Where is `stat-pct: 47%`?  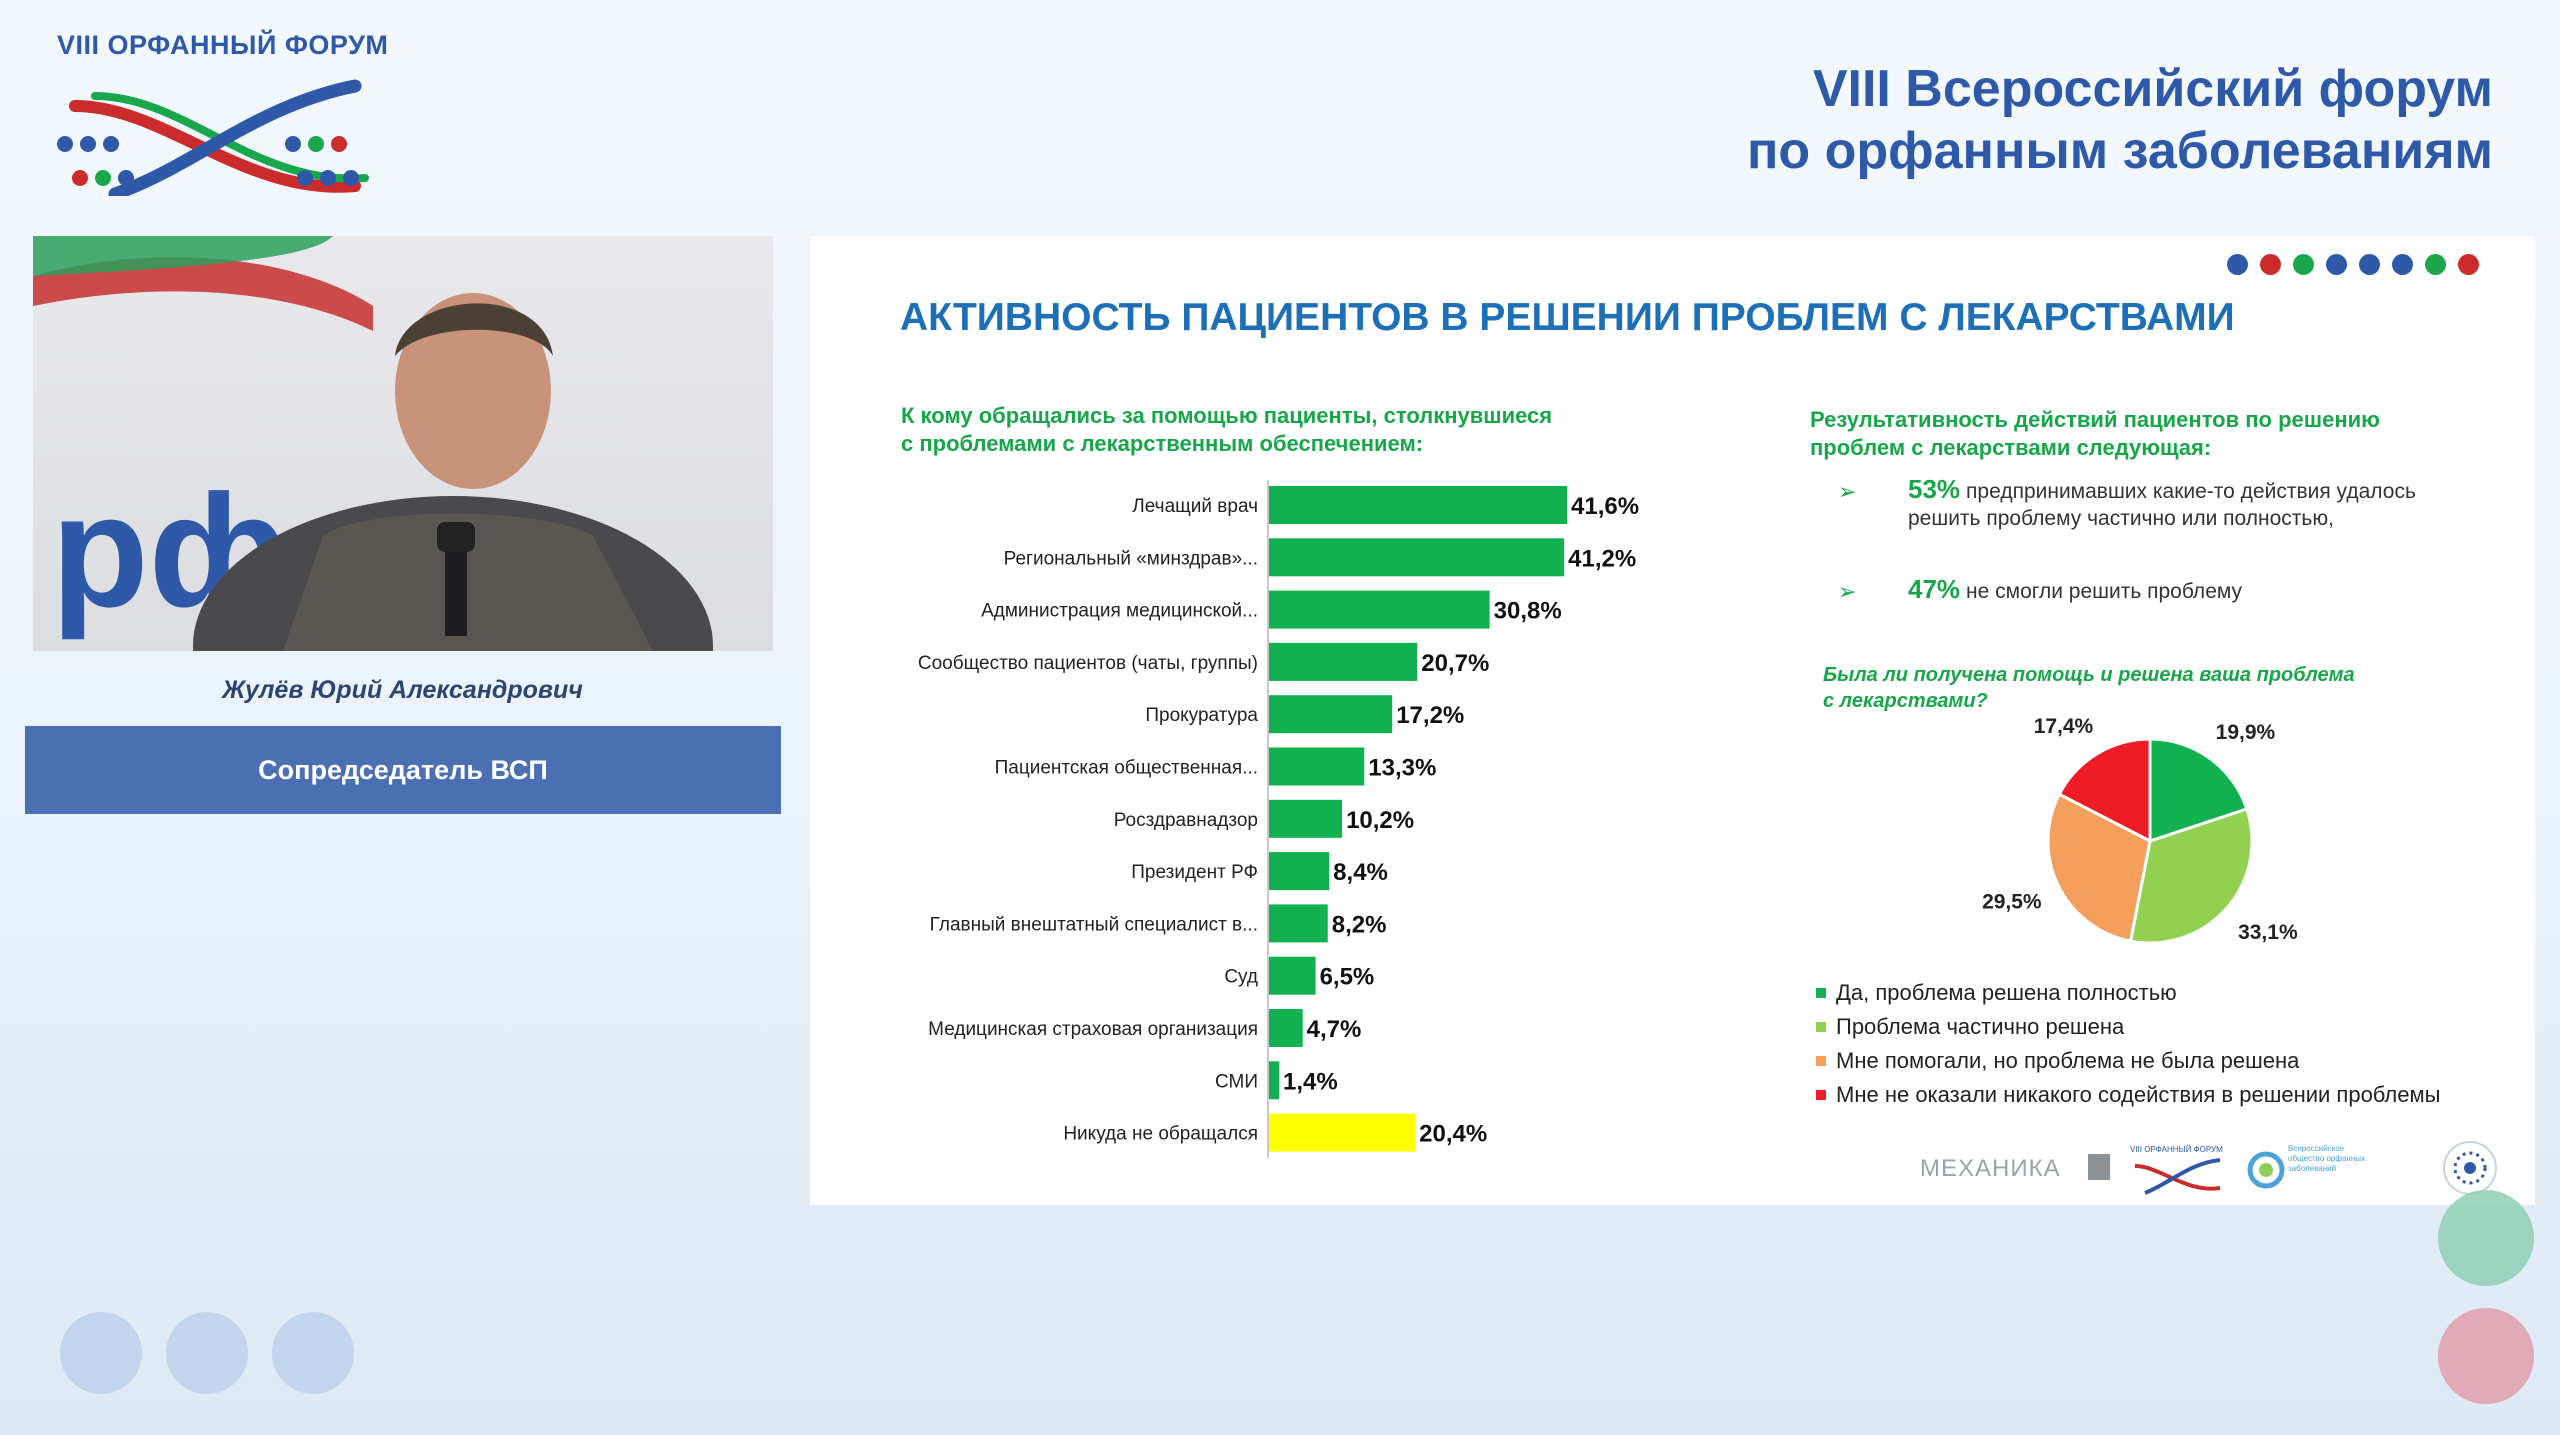
stat-pct: 47% is located at coordinates (1934, 589).